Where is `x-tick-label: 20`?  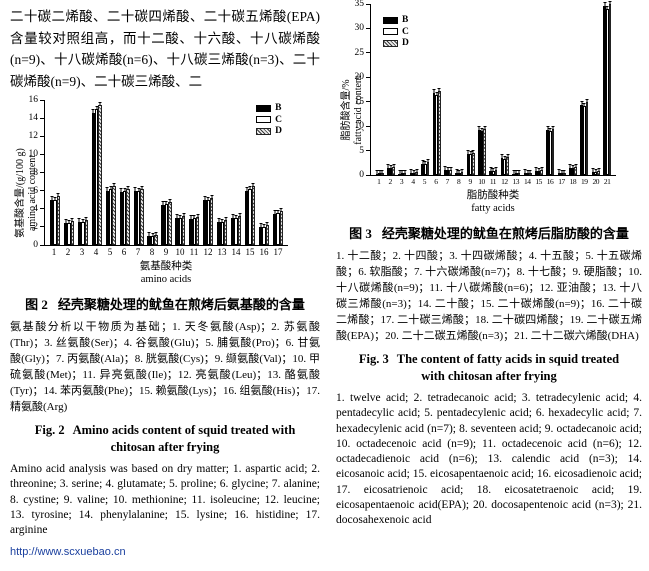
x-tick-label: 20 is located at coordinates (595, 181).